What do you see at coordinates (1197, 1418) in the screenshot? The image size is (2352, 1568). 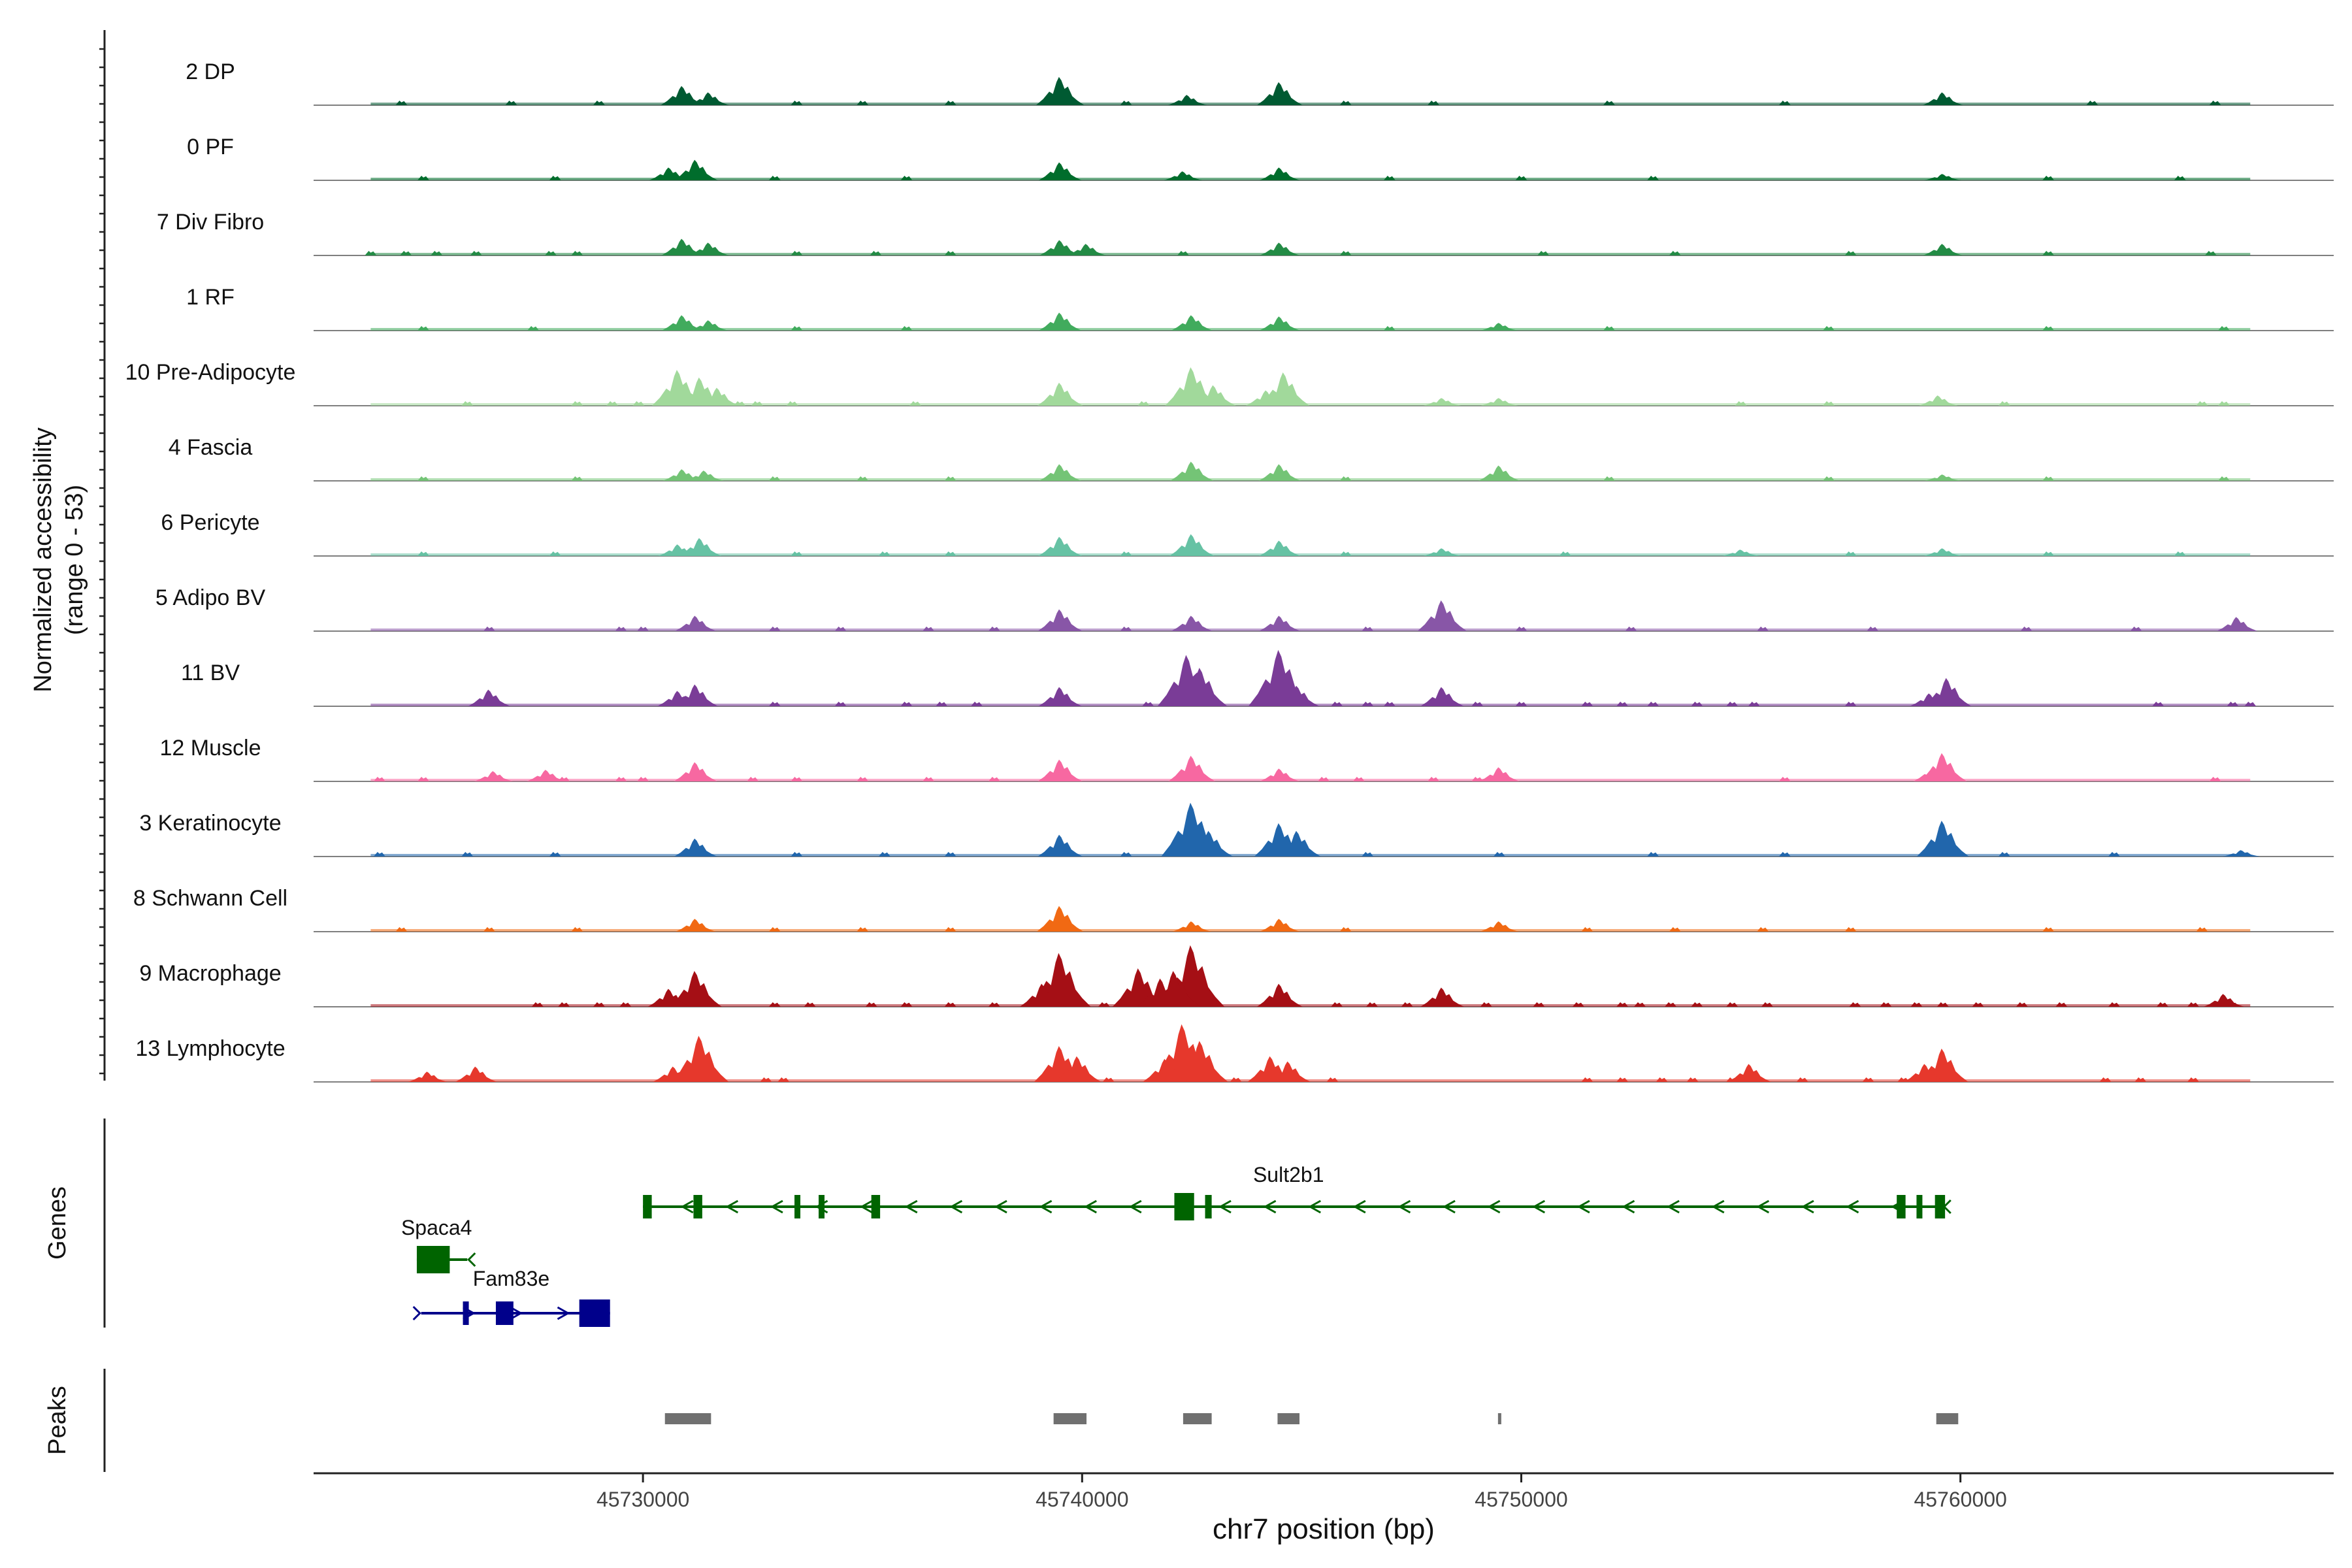 I see `peak-region` at bounding box center [1197, 1418].